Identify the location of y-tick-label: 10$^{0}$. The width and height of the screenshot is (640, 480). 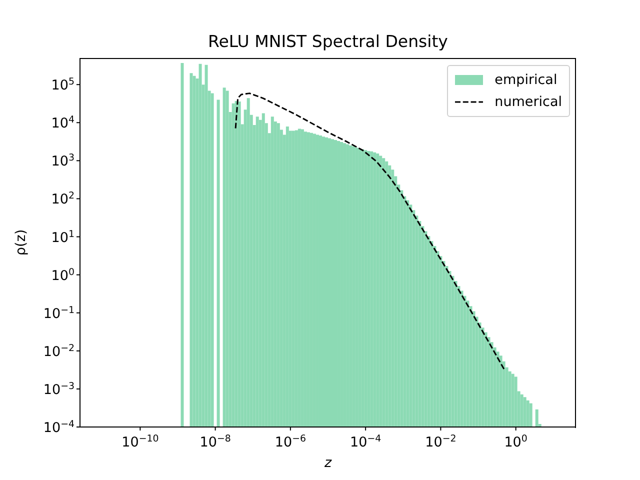
(62, 275).